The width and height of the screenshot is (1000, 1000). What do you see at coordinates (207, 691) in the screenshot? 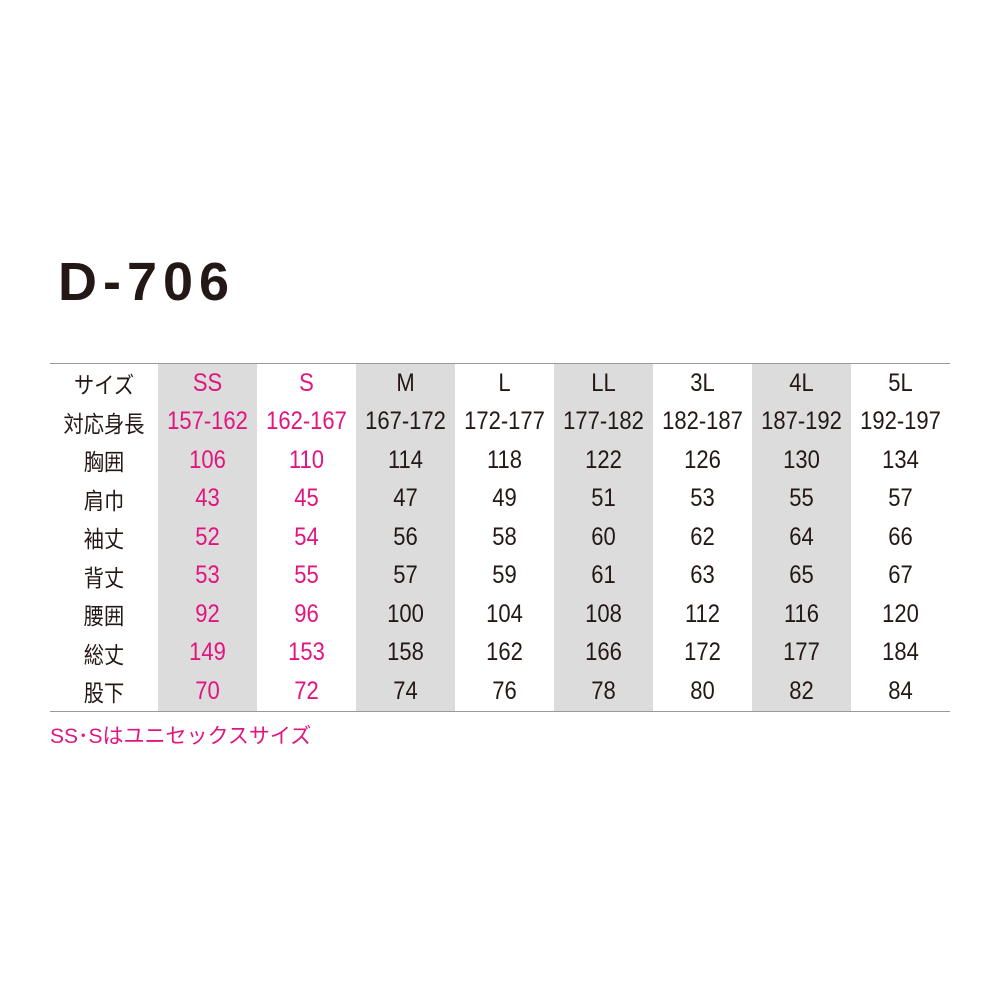
I see `table-cell-container: 70` at bounding box center [207, 691].